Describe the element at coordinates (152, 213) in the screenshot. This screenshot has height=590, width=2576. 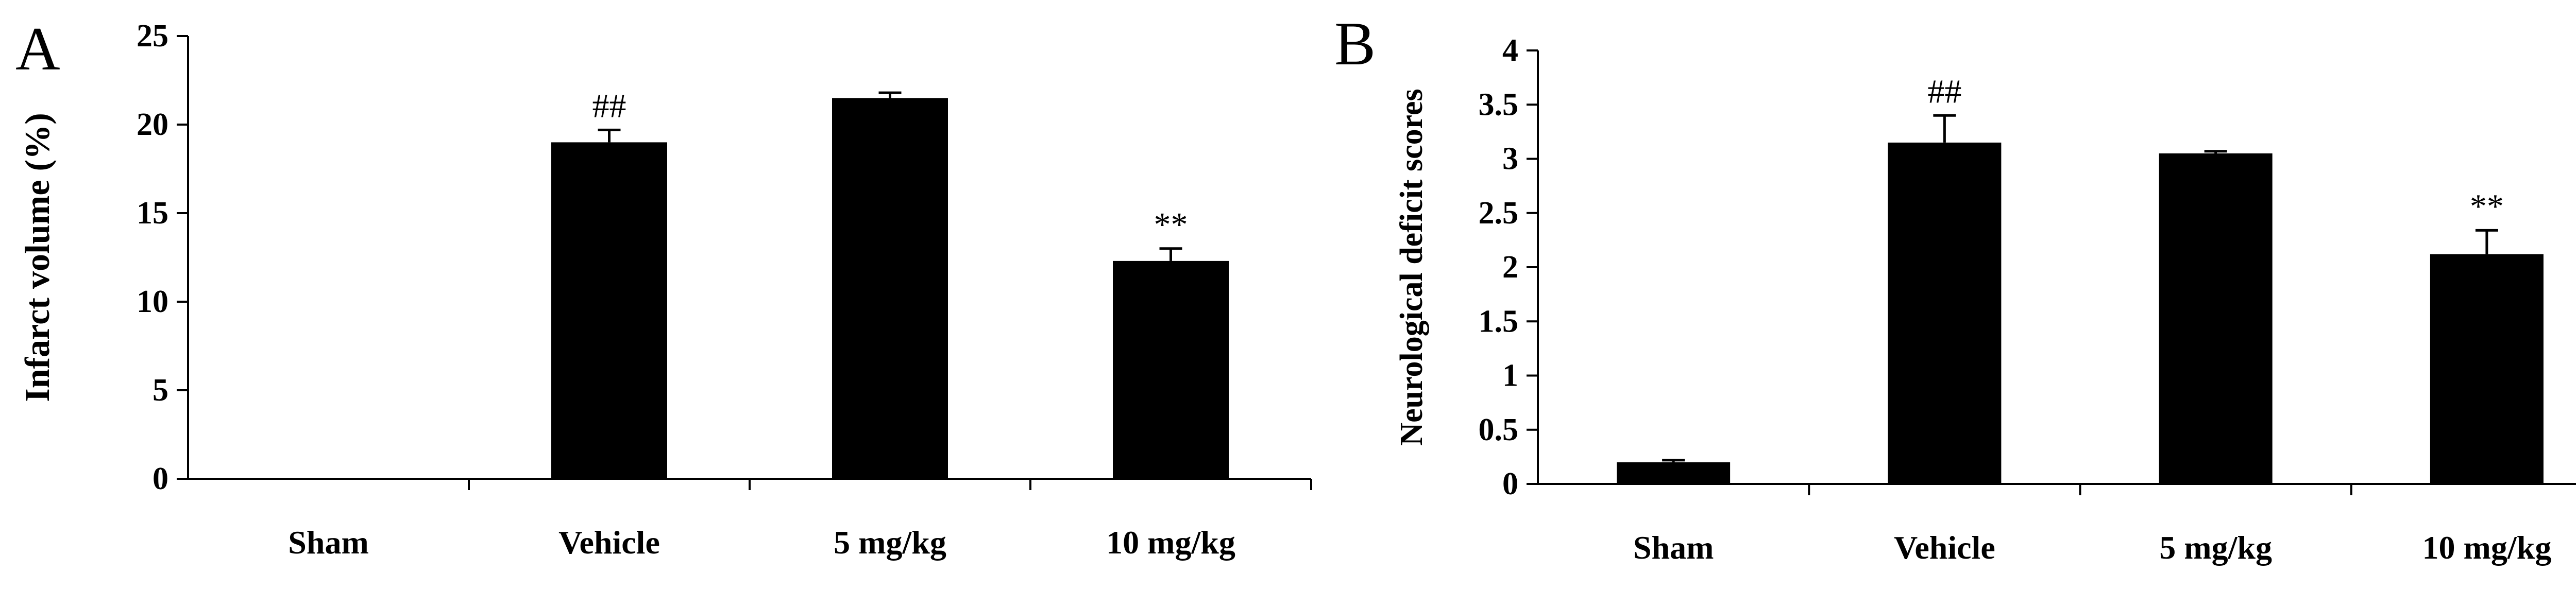
I see `y-tick-label: 15` at that location.